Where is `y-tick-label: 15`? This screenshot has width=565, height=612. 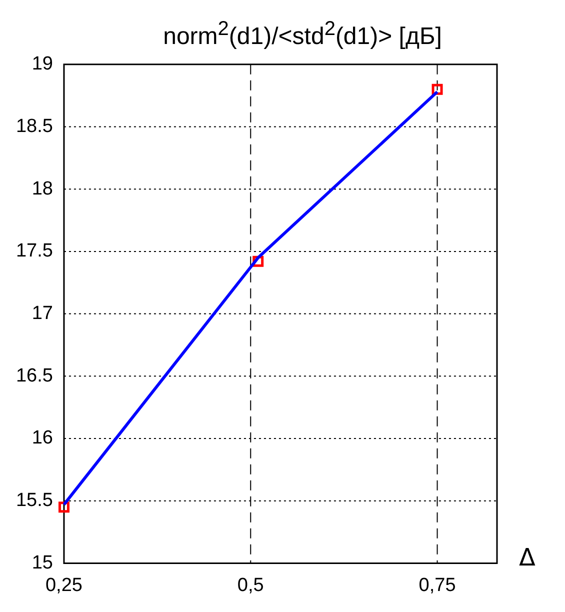
y-tick-label: 15 is located at coordinates (42, 563).